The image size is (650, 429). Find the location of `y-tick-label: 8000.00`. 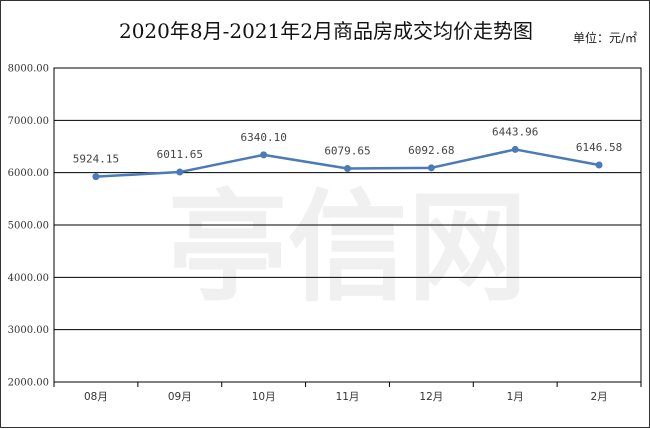

y-tick-label: 8000.00 is located at coordinates (28, 69).